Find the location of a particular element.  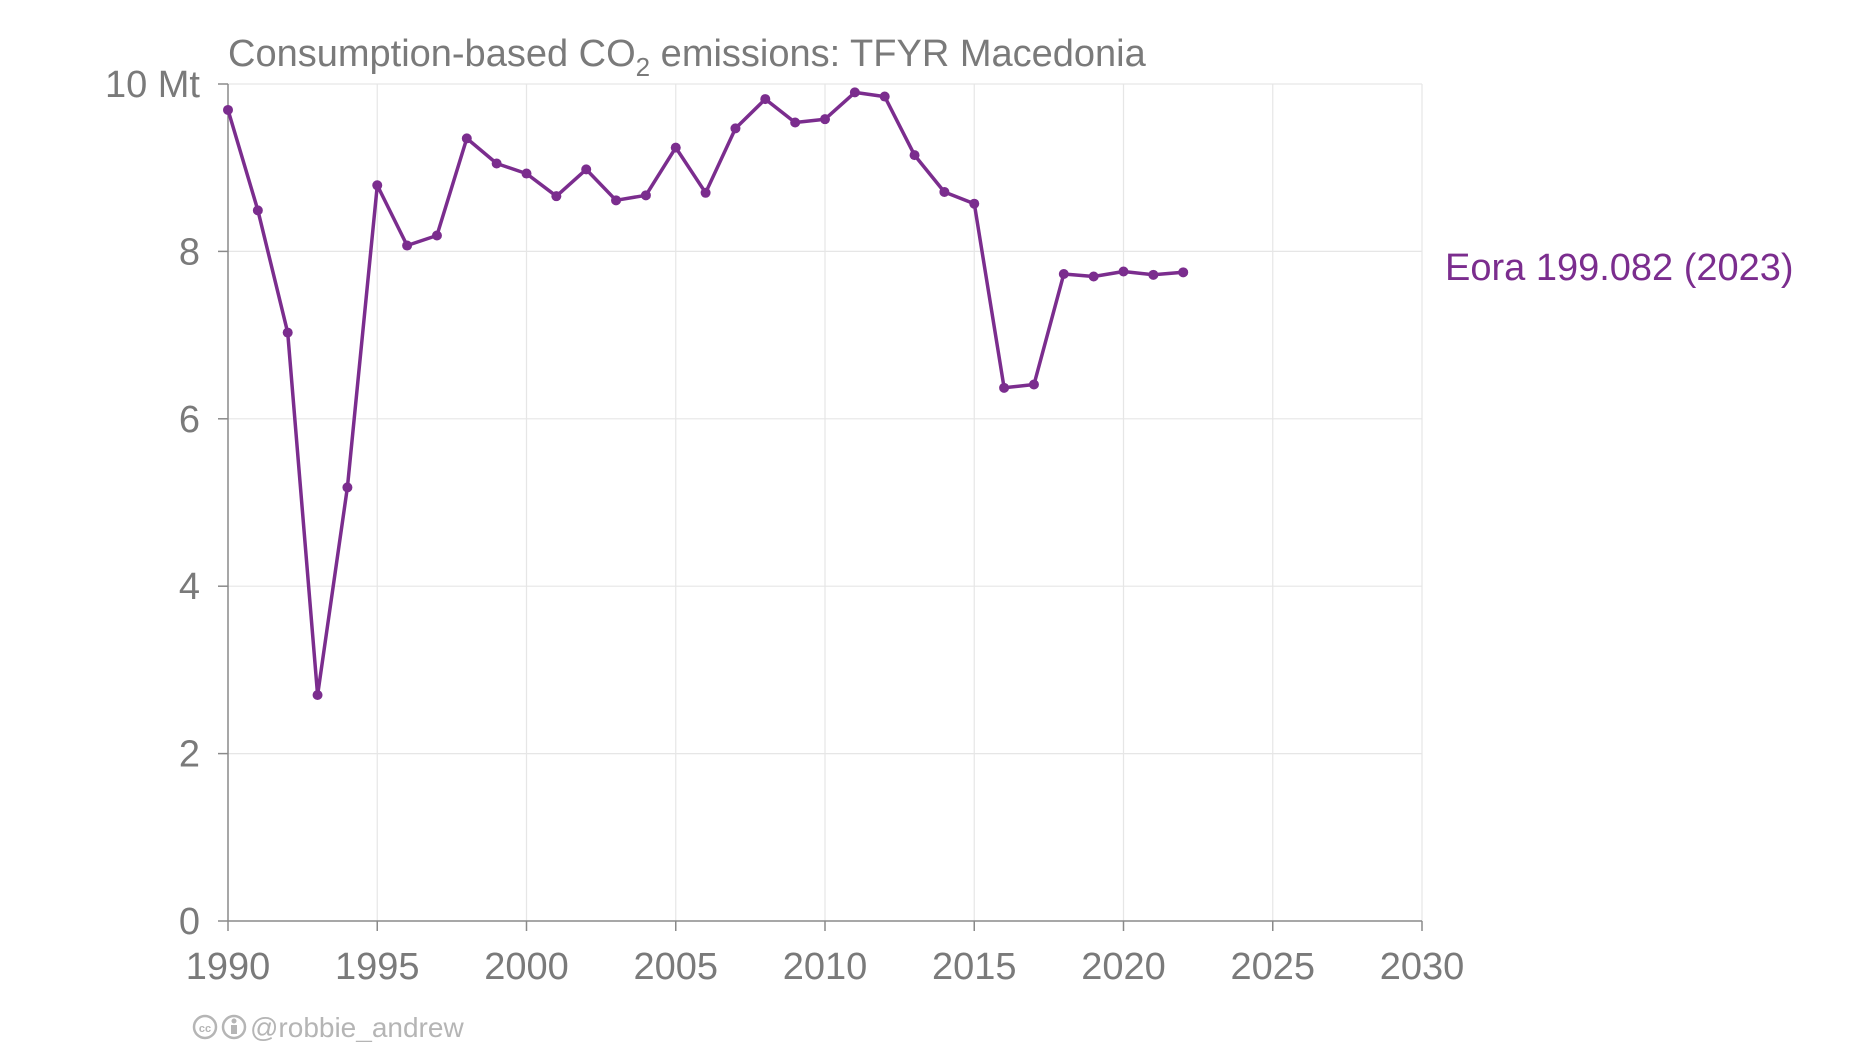

x-tick-label: 2030 is located at coordinates (1422, 967).